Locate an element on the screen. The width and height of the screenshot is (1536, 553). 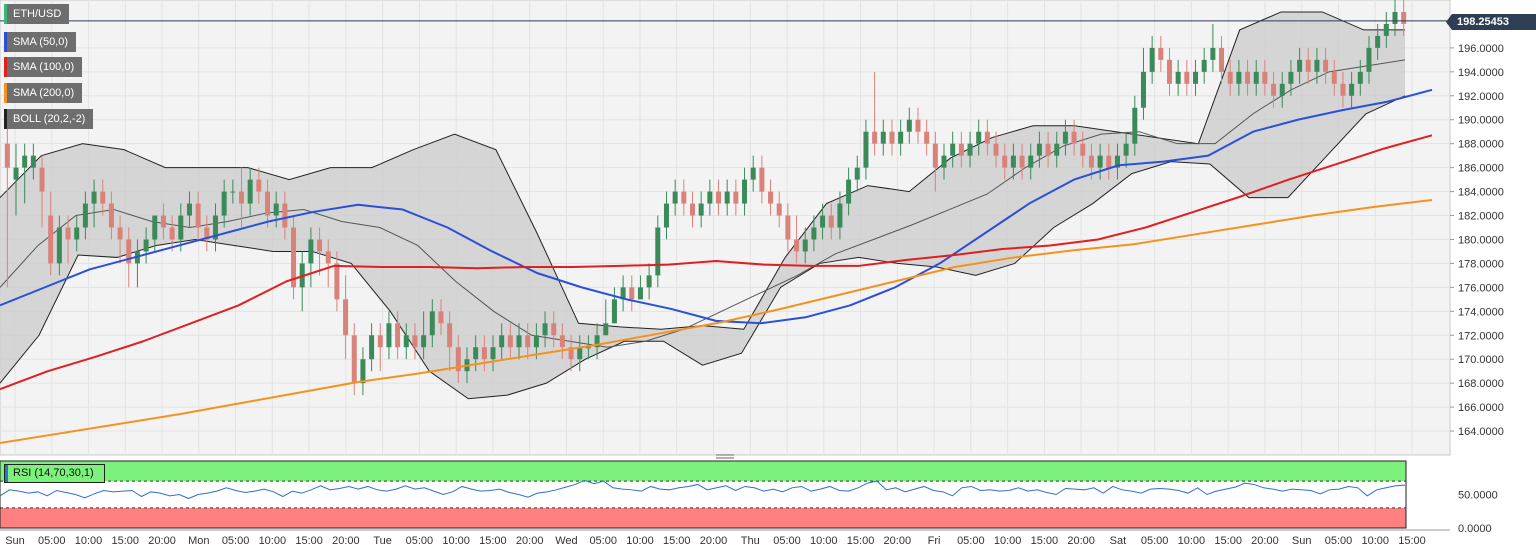
legend-rsi: RSI (14,70,30,1) is located at coordinates (54, 473).